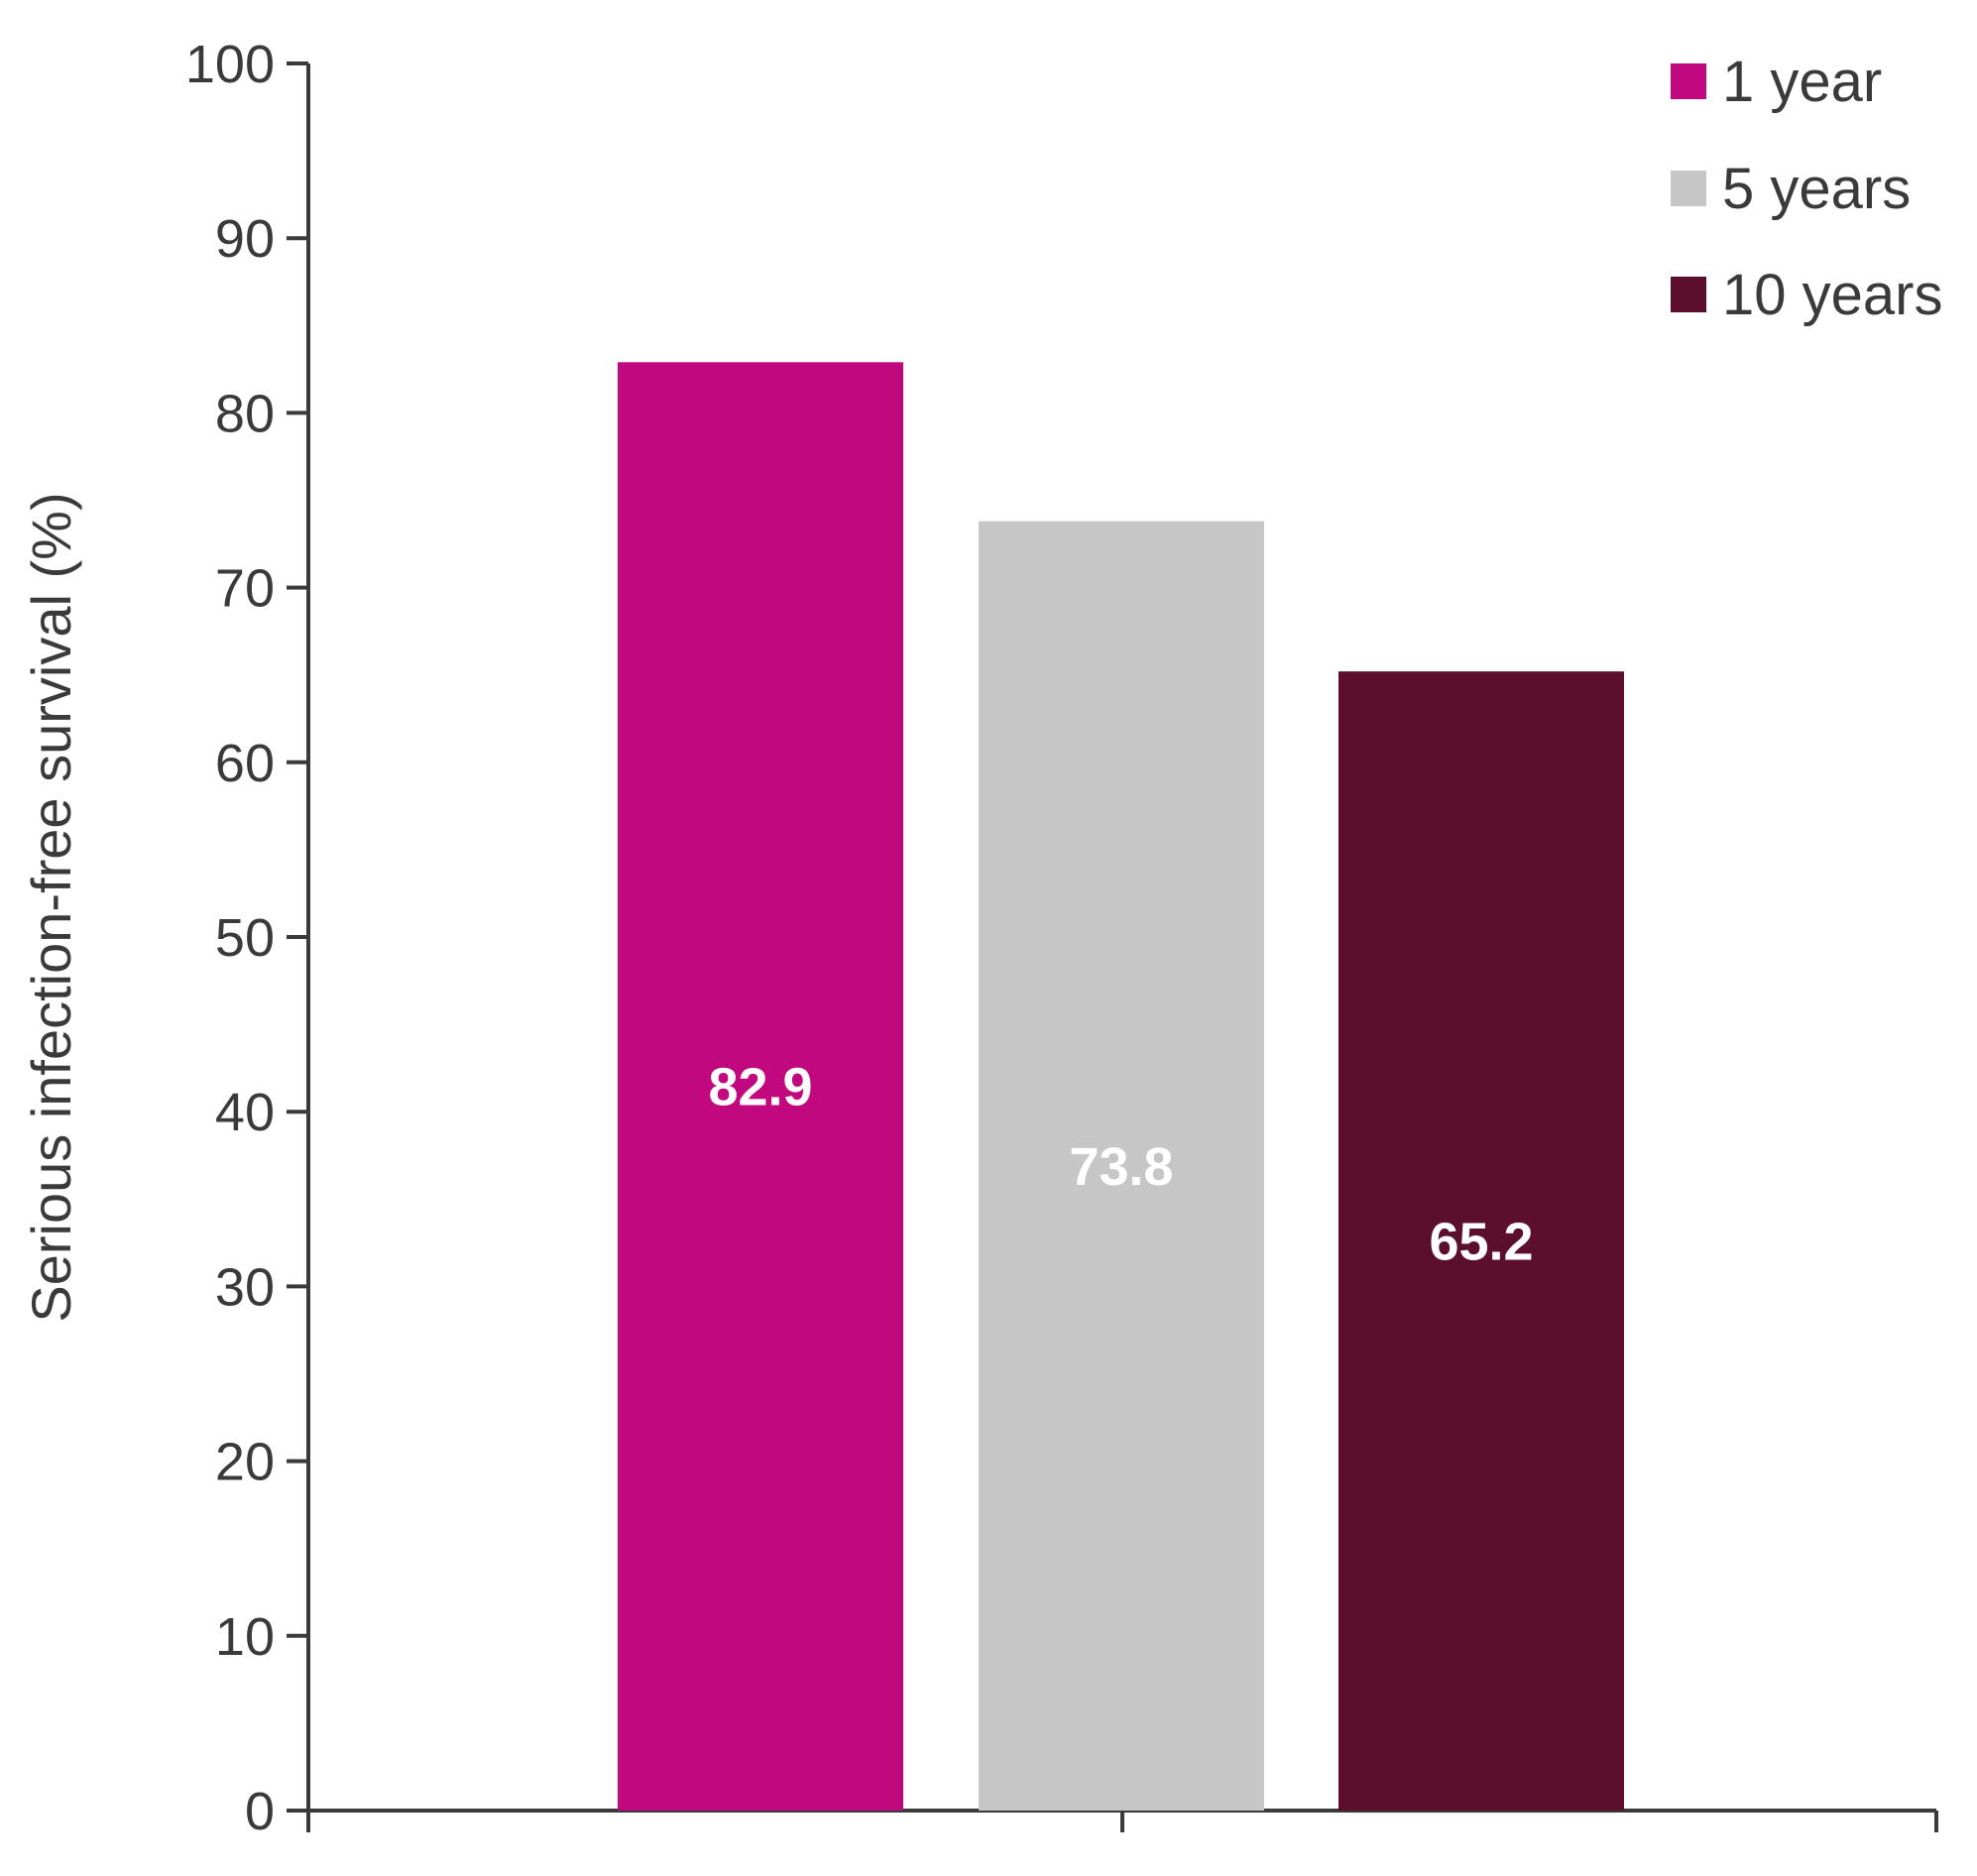  Describe the element at coordinates (245, 1637) in the screenshot. I see `y-tick-label: 10` at that location.